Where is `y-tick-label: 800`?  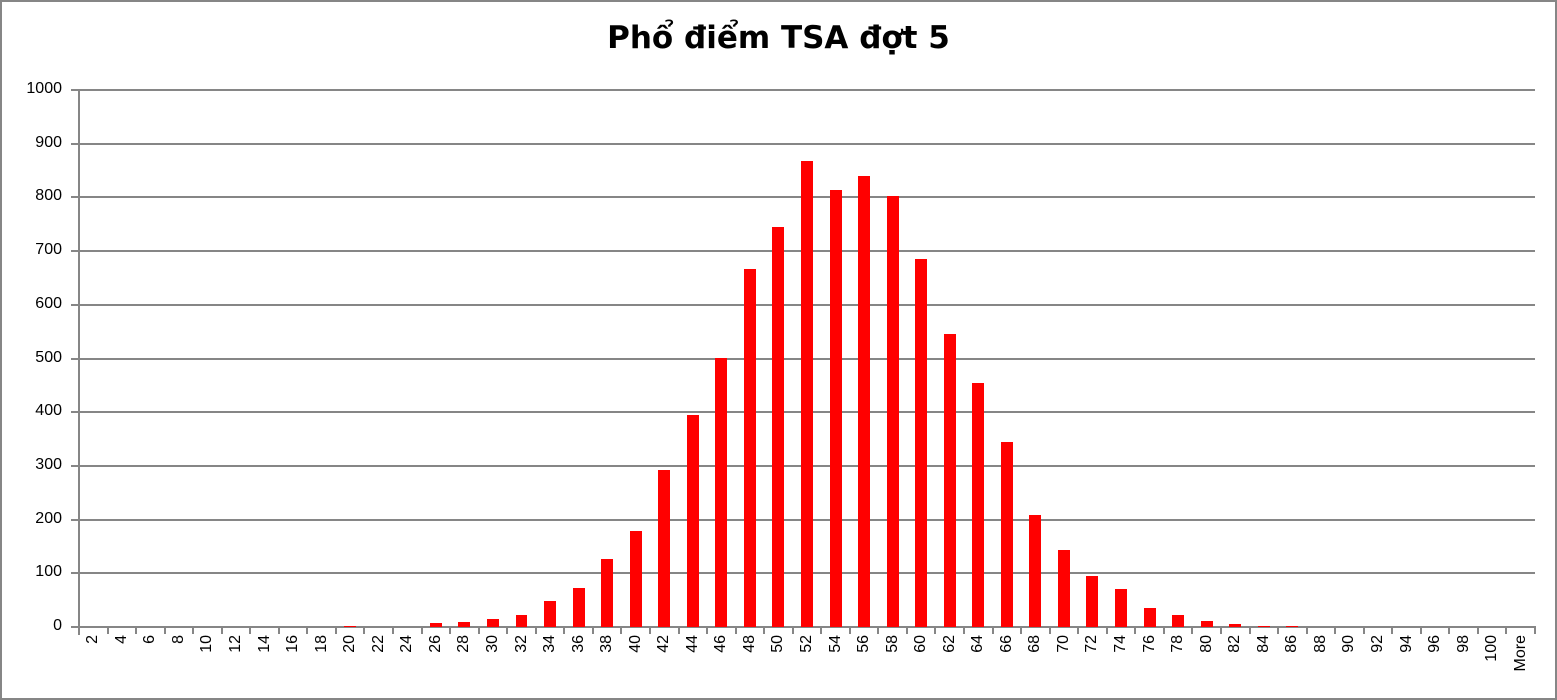 y-tick-label: 800 is located at coordinates (48, 196).